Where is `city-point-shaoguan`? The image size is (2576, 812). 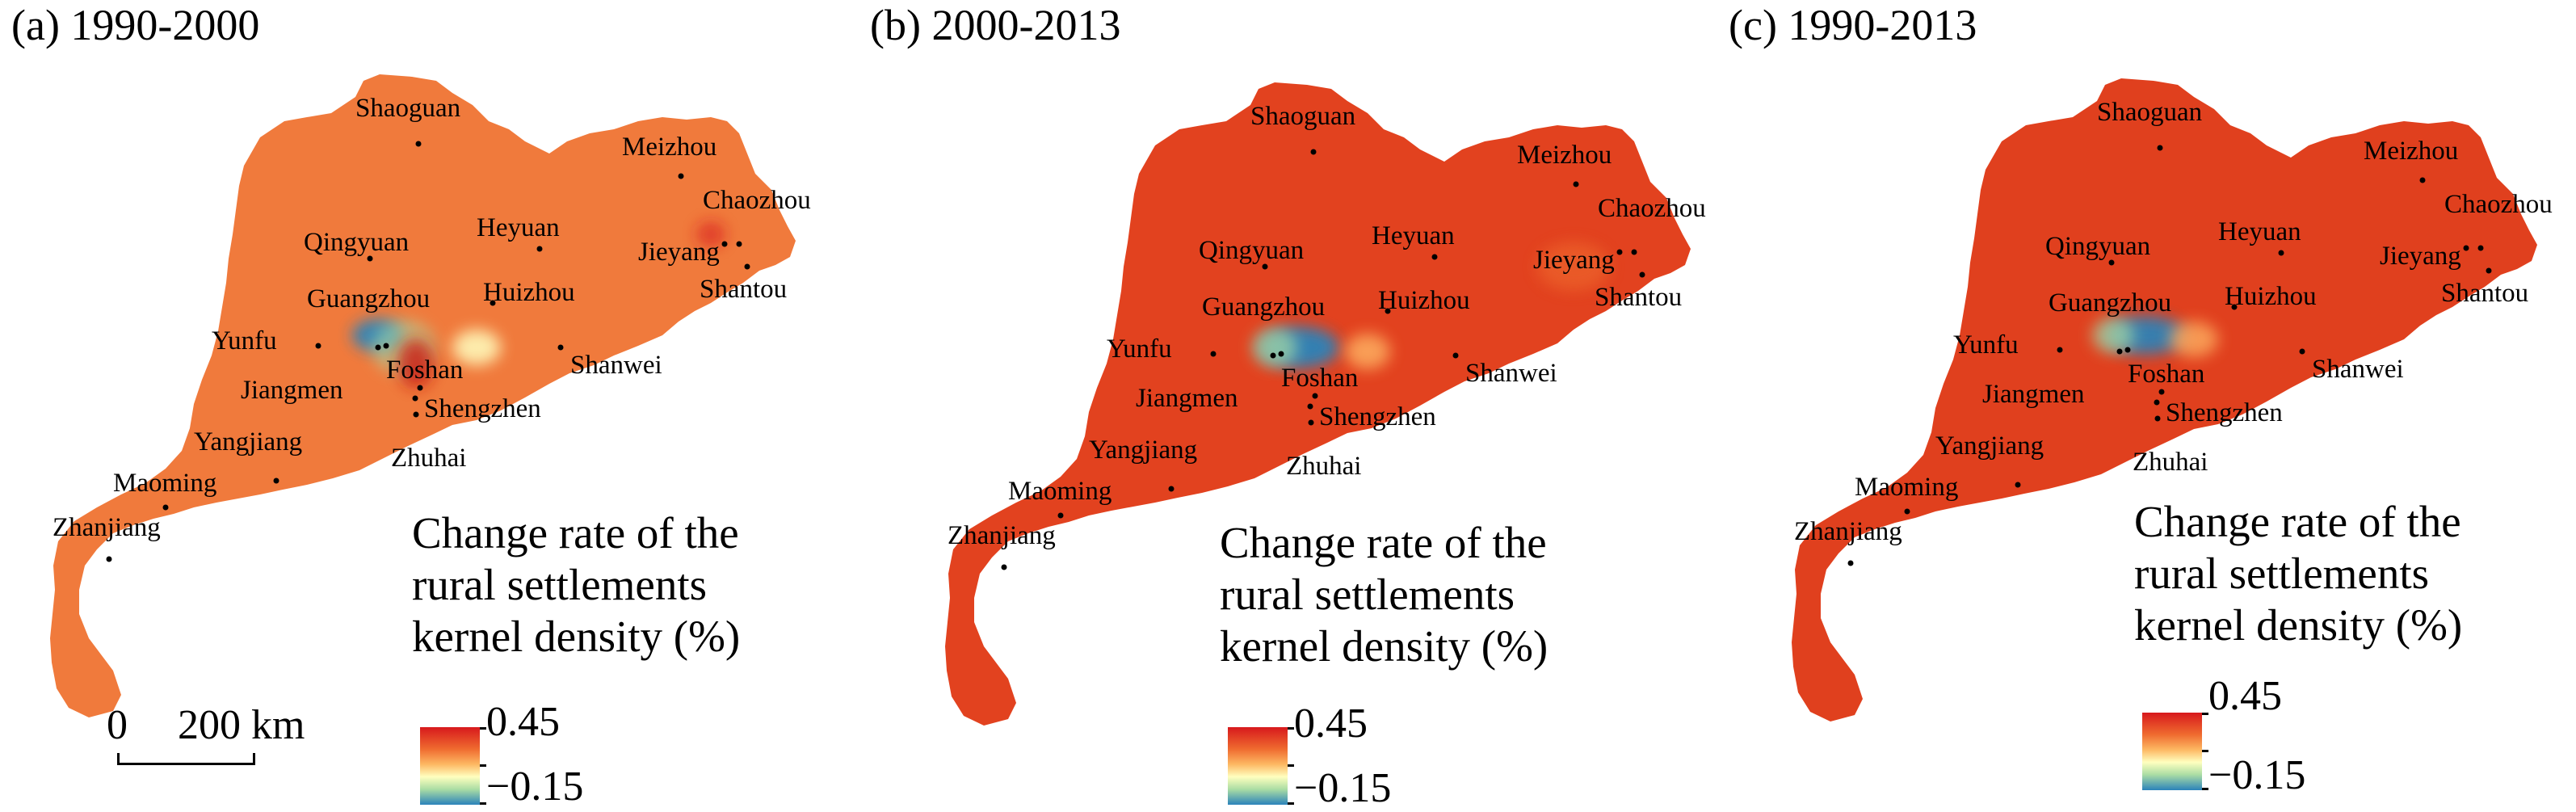
city-point-shaoguan is located at coordinates (2160, 148).